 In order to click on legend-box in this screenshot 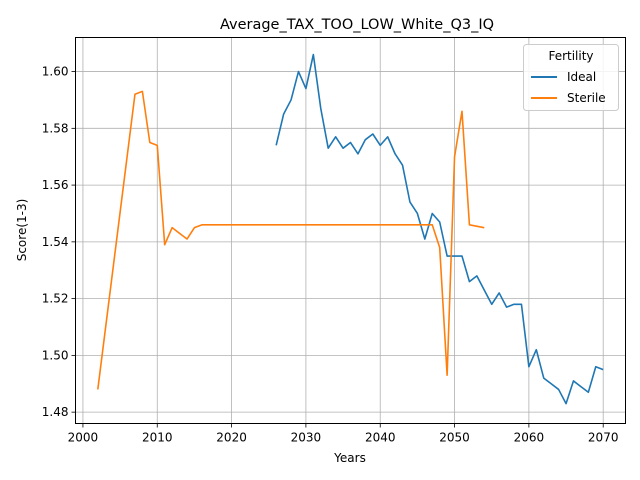, I will do `click(571, 77)`.